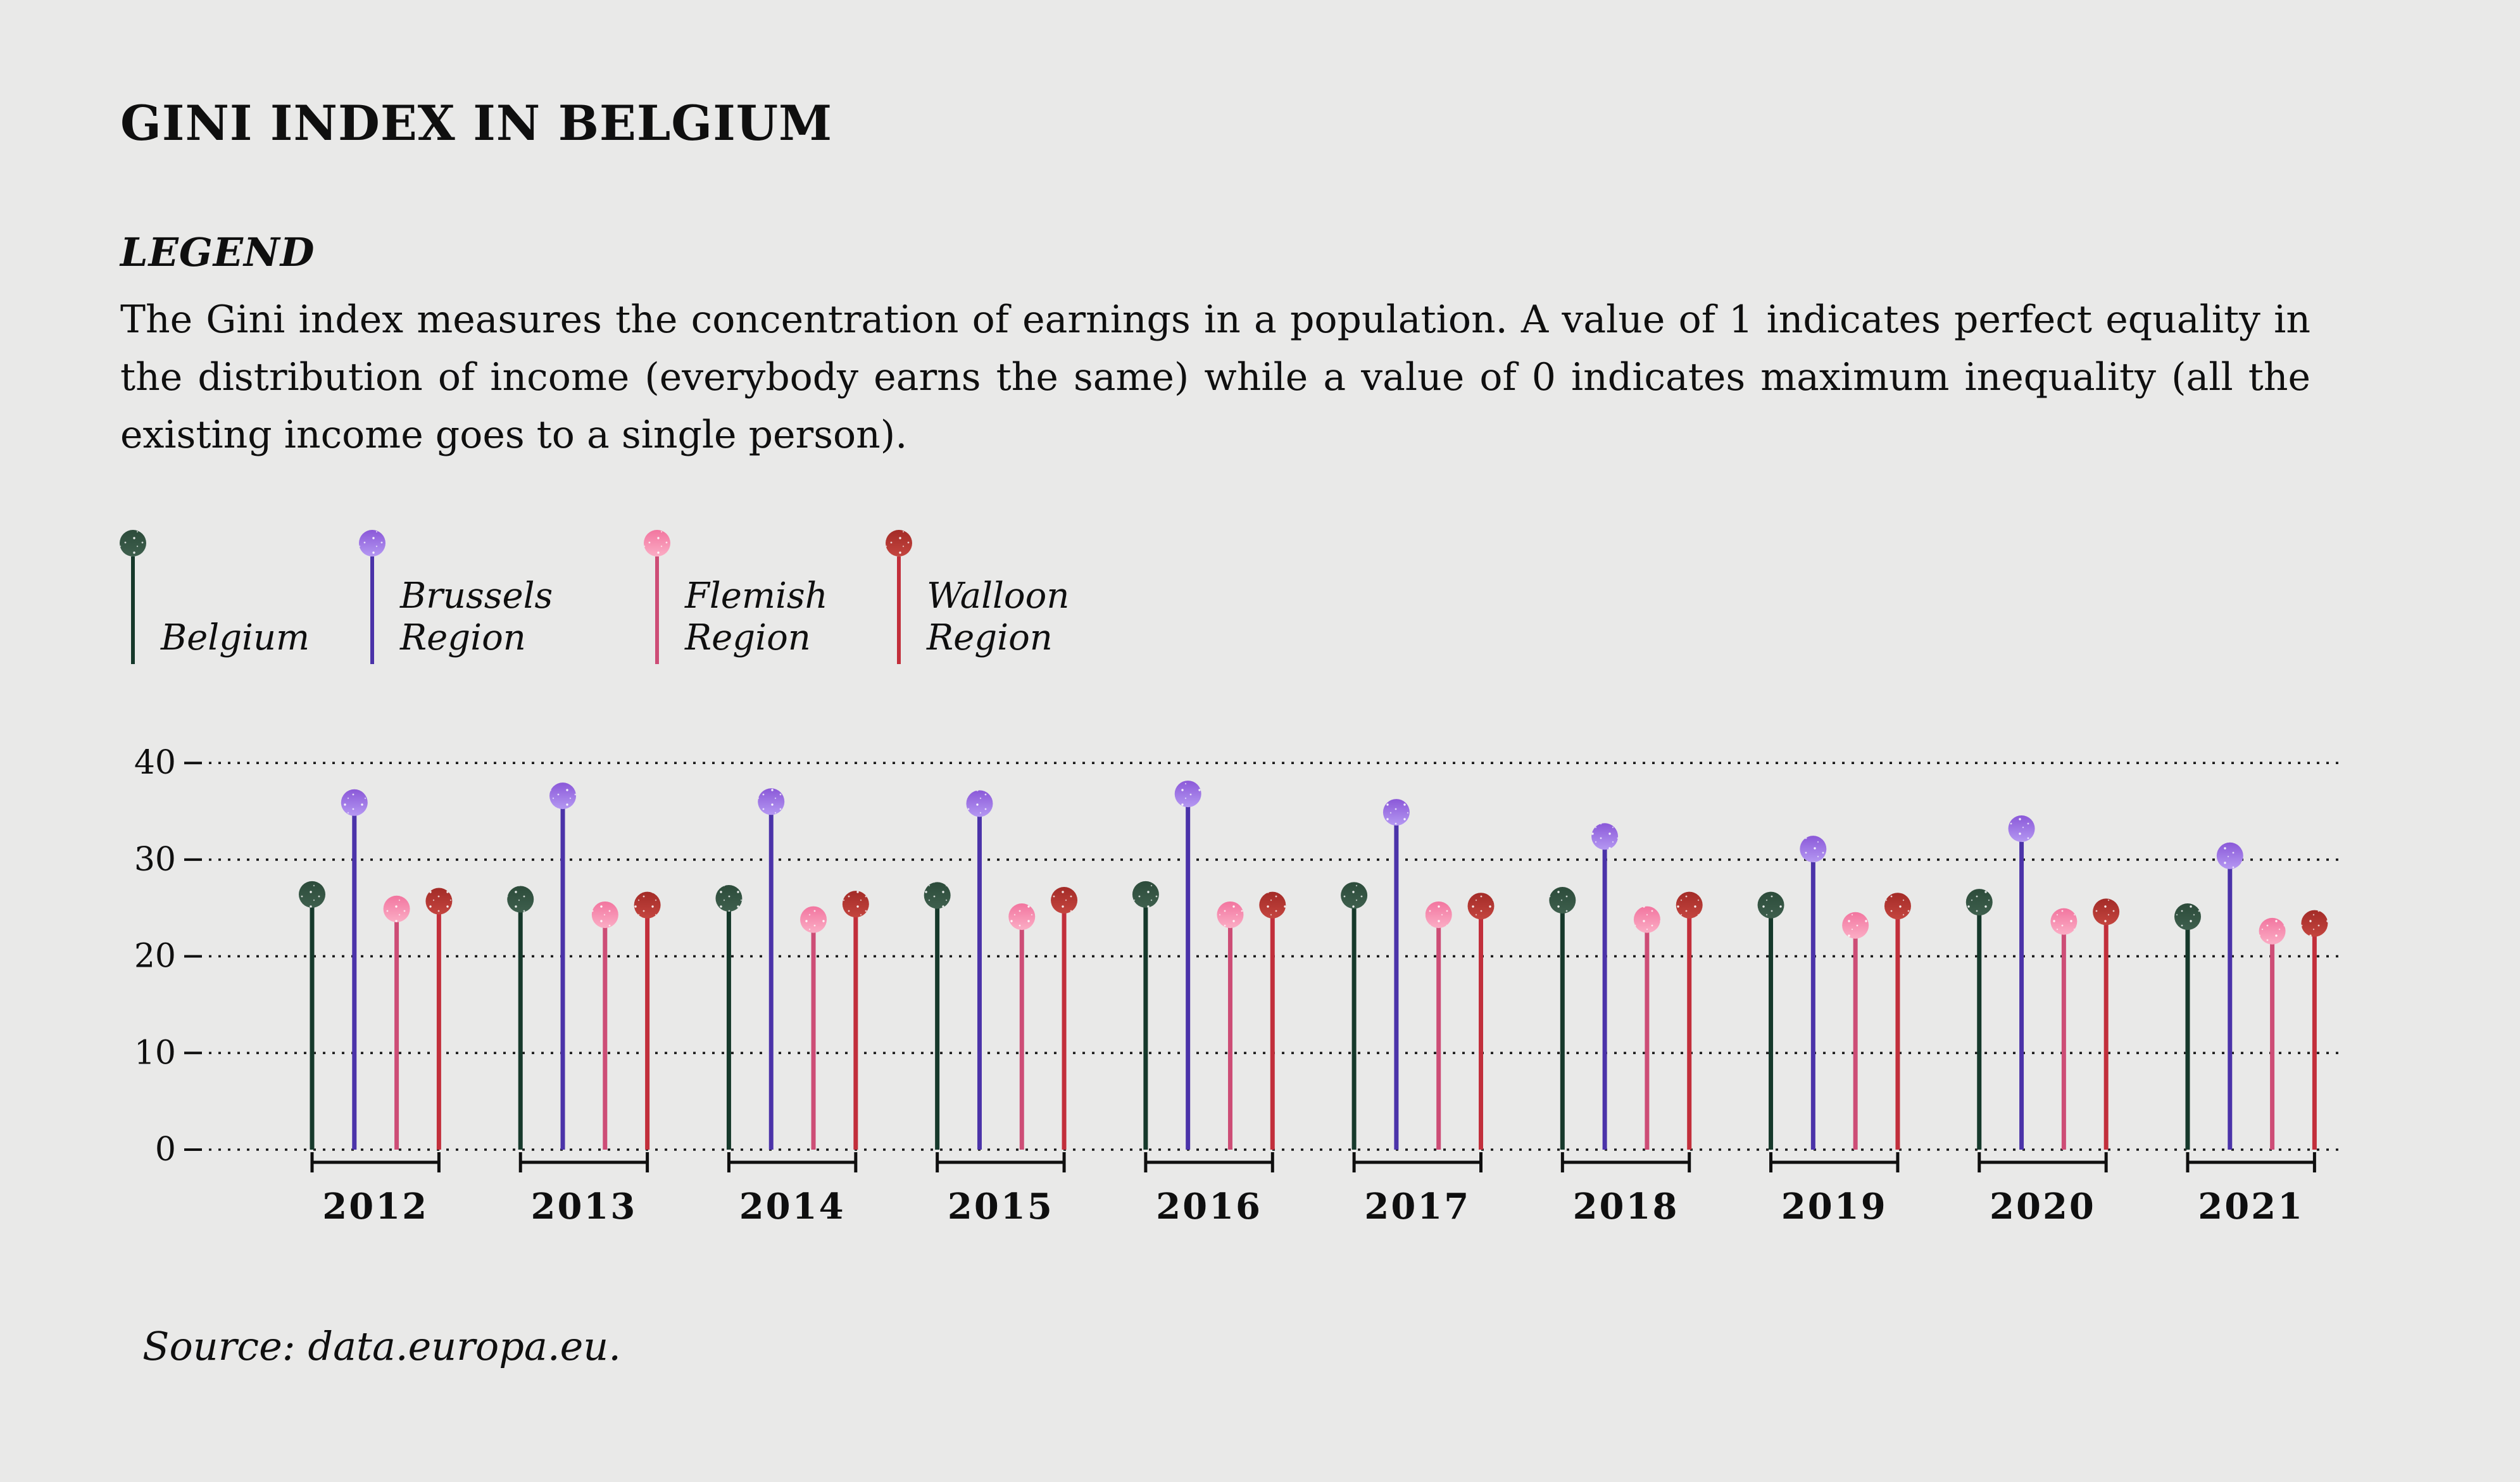 The height and width of the screenshot is (1482, 2520). Describe the element at coordinates (155, 763) in the screenshot. I see `y-axis-label-40: 40` at that location.